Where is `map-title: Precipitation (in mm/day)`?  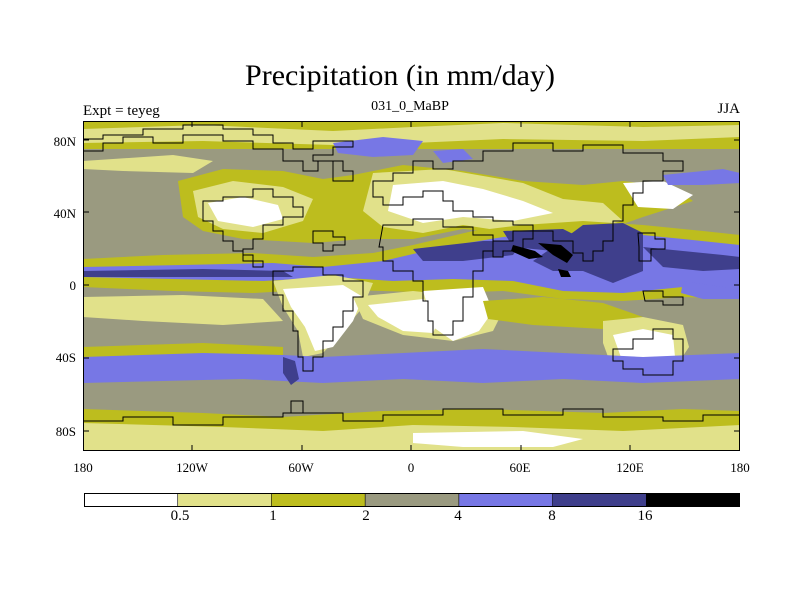
map-title: Precipitation (in mm/day) is located at coordinates (400, 75).